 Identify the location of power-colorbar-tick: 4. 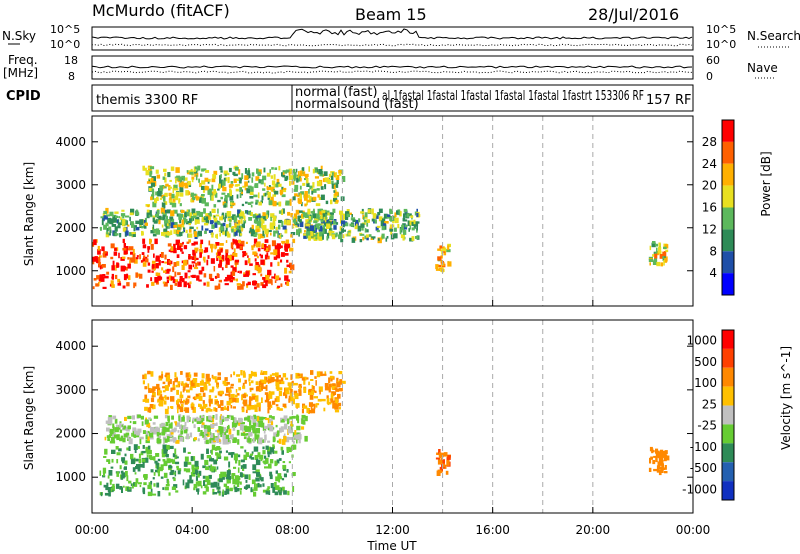
(713, 273).